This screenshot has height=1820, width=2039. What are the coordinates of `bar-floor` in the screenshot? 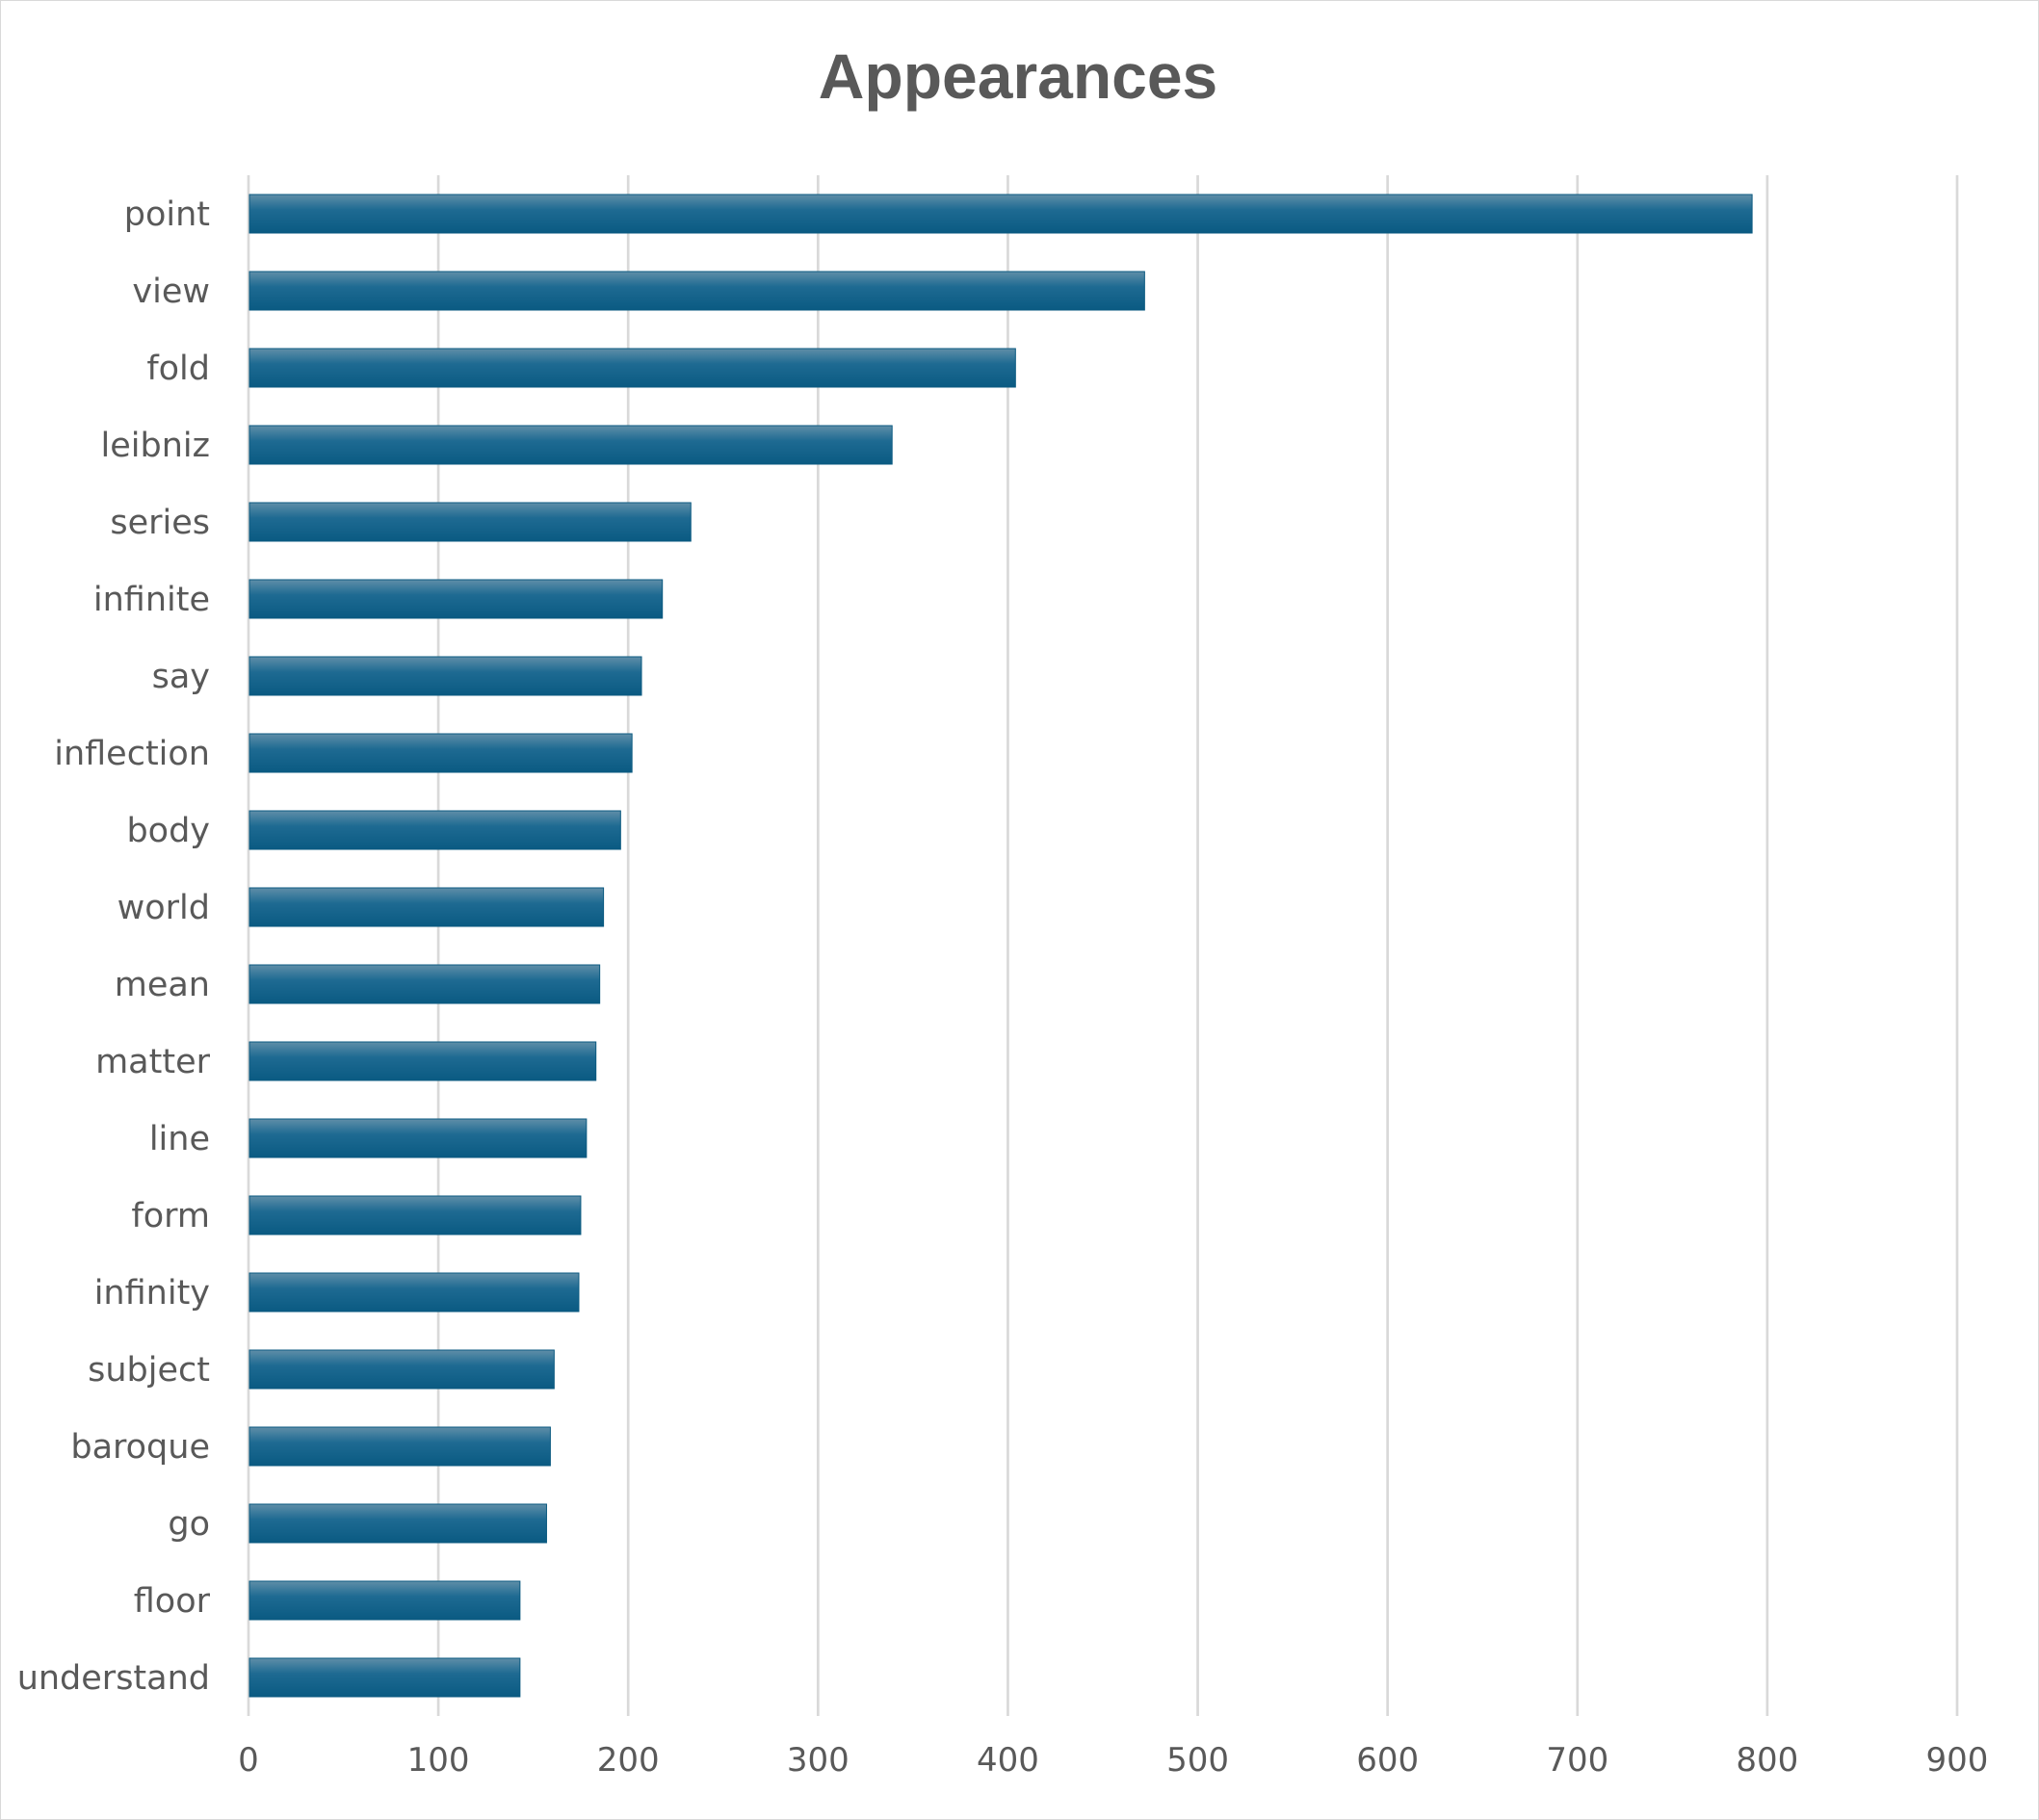 It's located at (384, 1600).